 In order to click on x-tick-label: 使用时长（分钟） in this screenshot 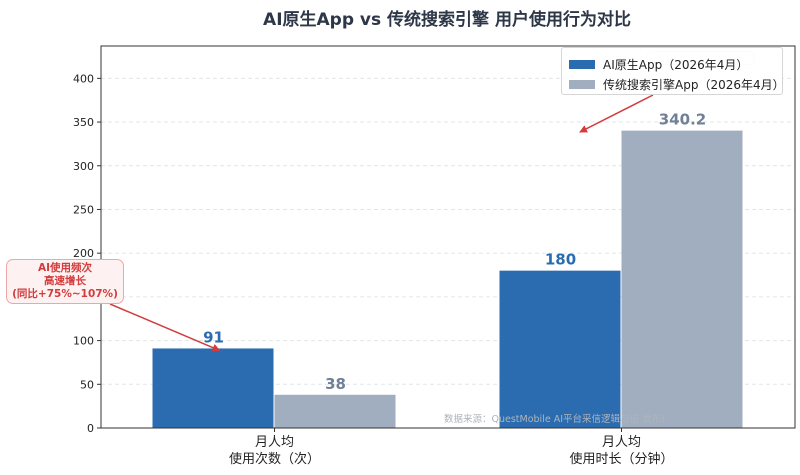, I will do `click(621, 459)`.